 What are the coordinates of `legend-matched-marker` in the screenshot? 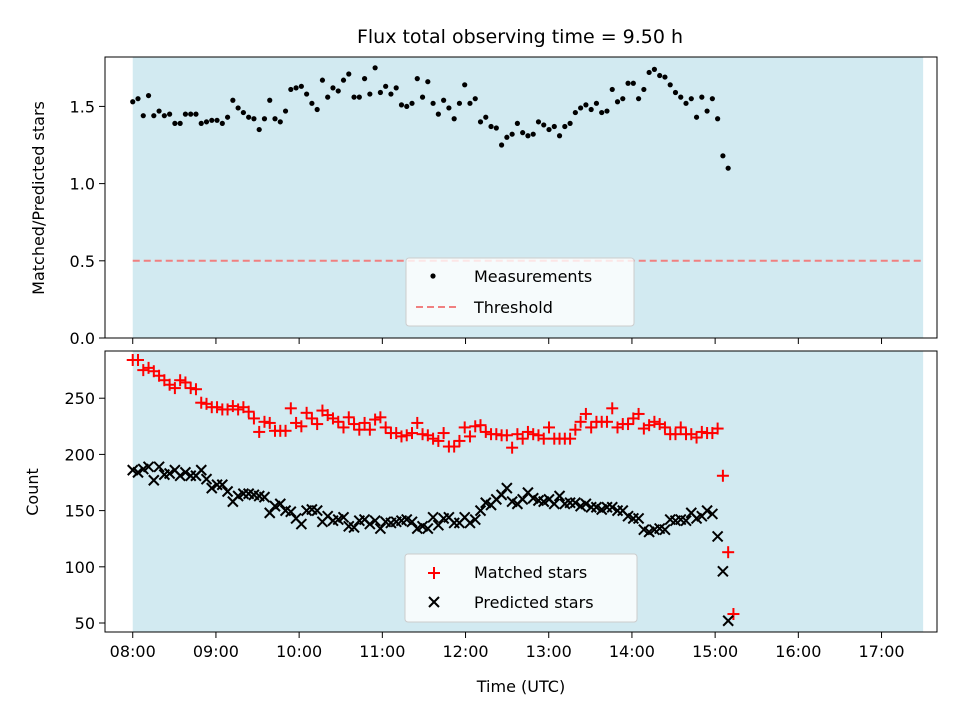 It's located at (434, 573).